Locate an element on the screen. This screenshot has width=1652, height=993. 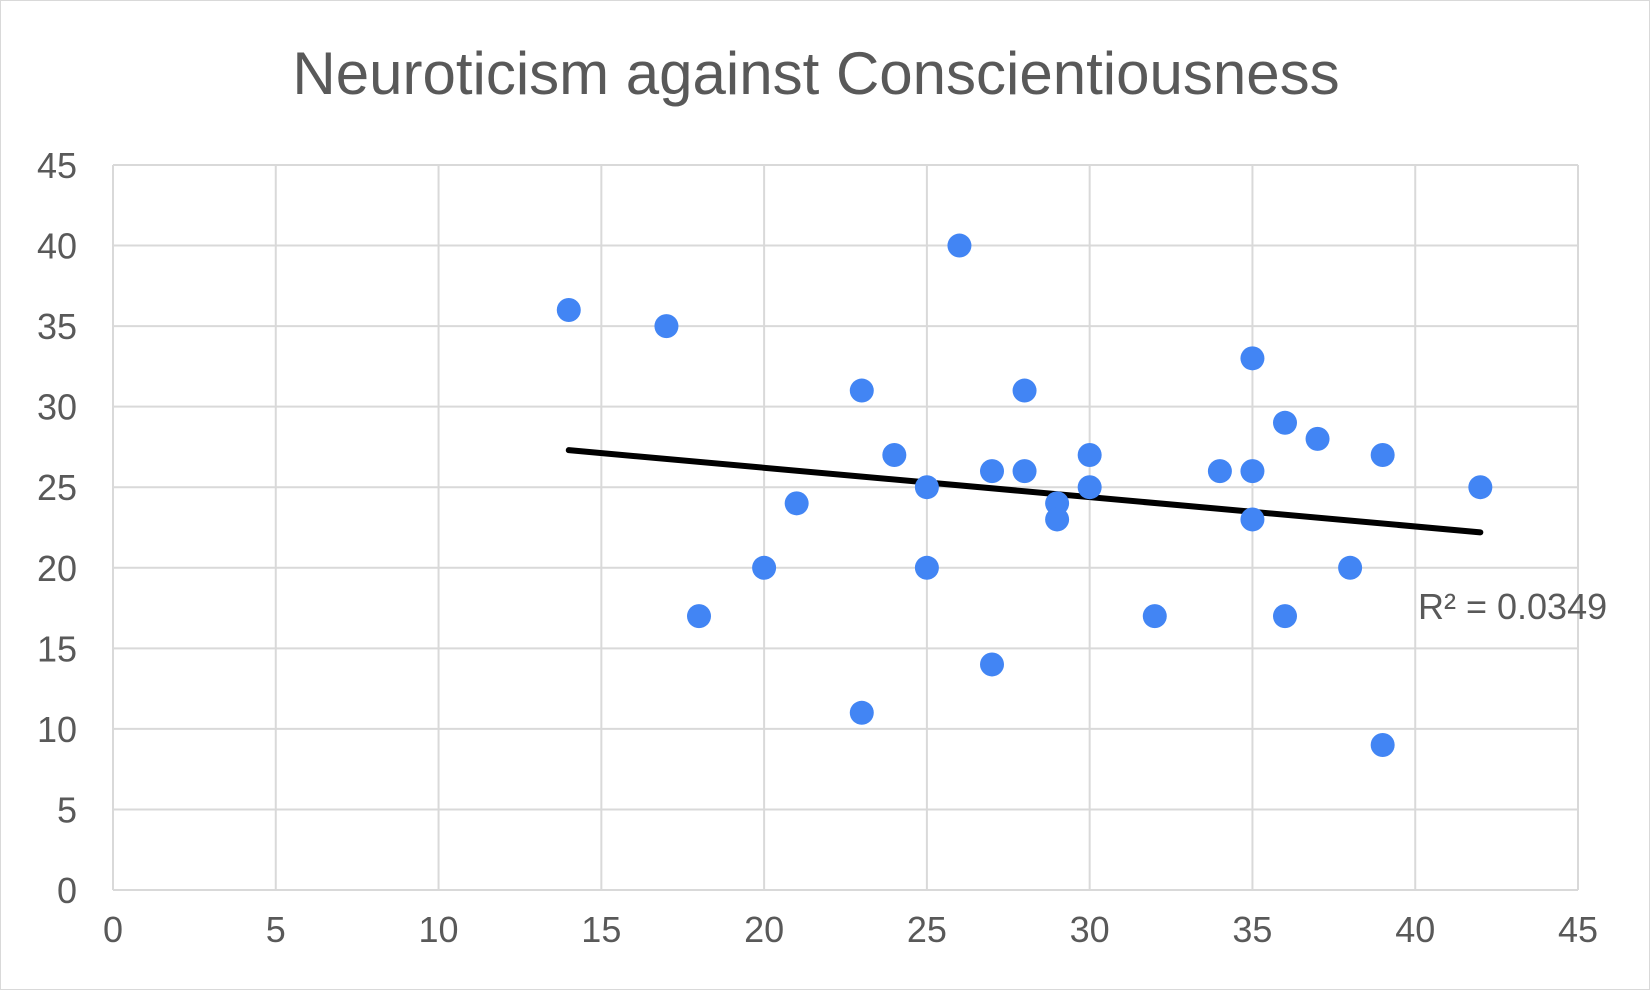
x-tick-label: 25 is located at coordinates (927, 929).